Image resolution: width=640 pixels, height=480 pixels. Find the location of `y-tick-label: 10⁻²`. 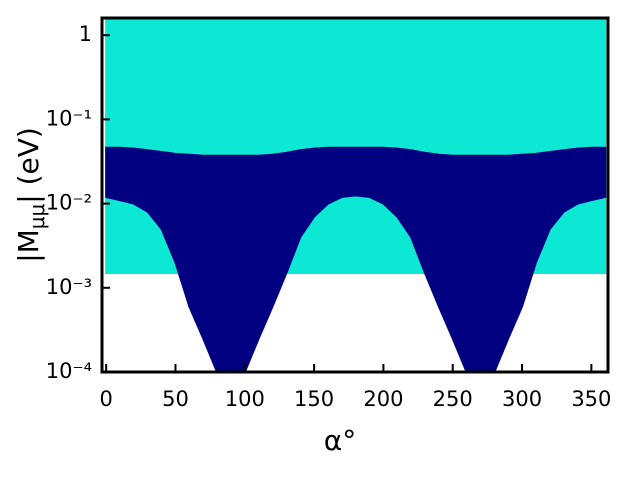

y-tick-label: 10⁻² is located at coordinates (69, 203).